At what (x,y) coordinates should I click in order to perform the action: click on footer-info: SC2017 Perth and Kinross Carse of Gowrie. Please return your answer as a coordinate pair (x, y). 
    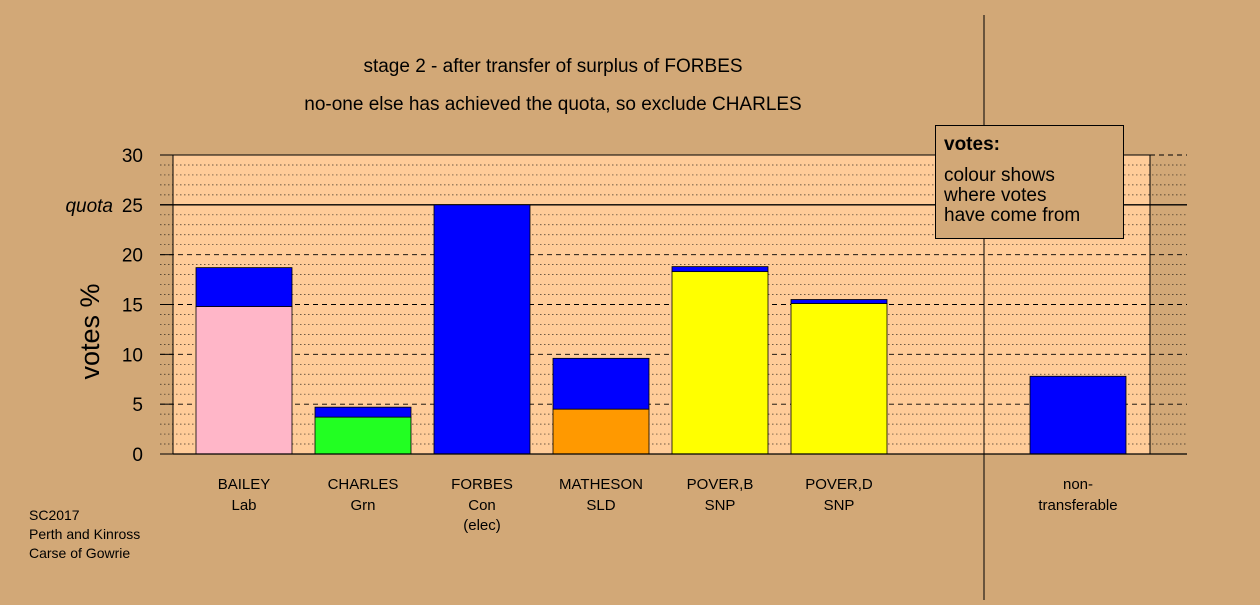
    Looking at the image, I should click on (84, 534).